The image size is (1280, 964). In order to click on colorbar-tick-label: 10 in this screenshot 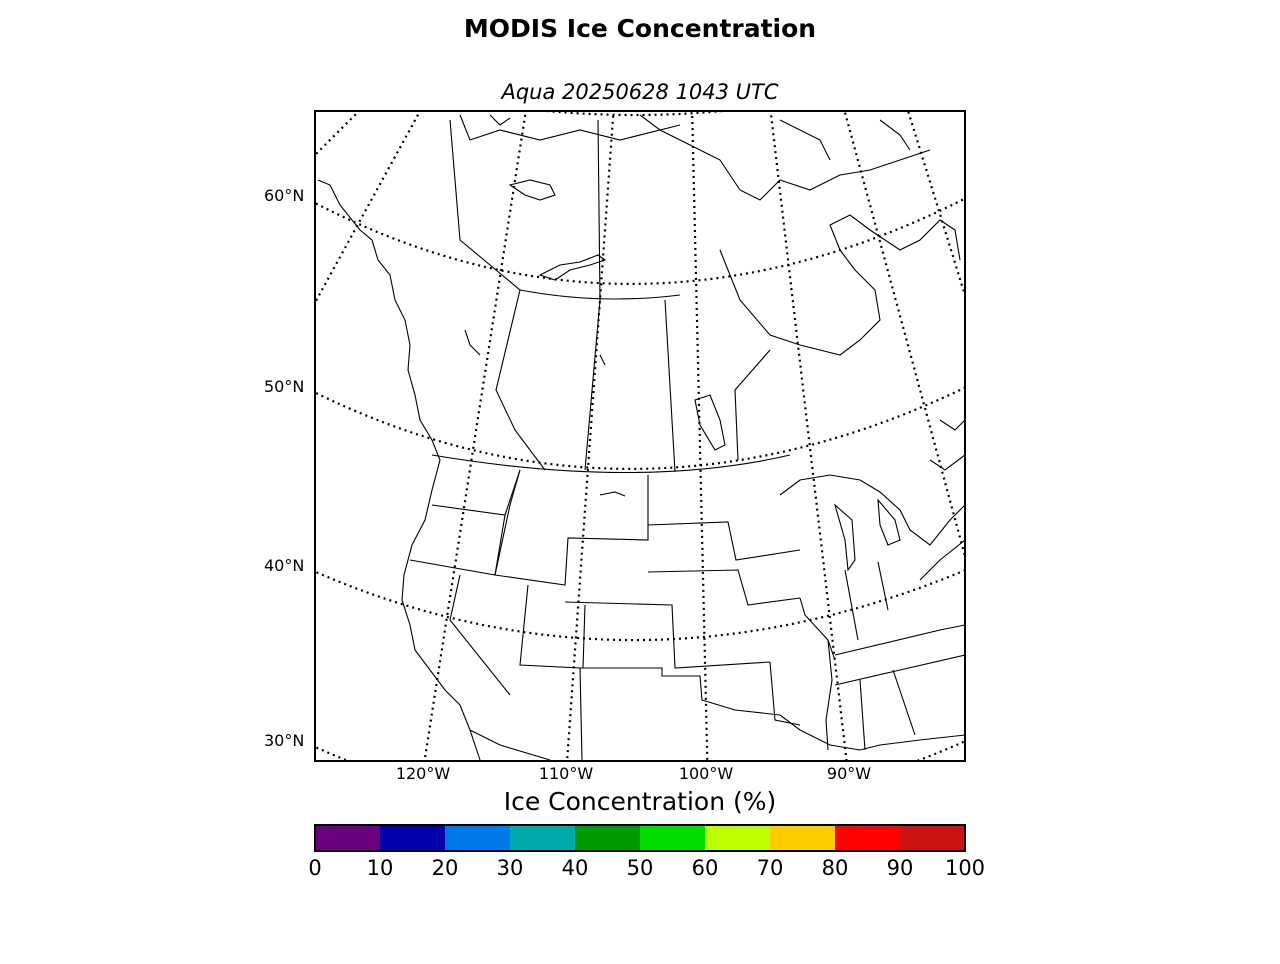, I will do `click(380, 868)`.